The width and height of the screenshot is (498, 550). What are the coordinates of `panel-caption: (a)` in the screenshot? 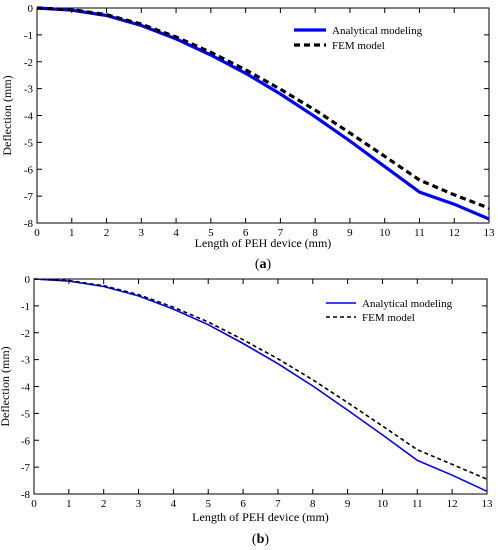 It's located at (263, 264).